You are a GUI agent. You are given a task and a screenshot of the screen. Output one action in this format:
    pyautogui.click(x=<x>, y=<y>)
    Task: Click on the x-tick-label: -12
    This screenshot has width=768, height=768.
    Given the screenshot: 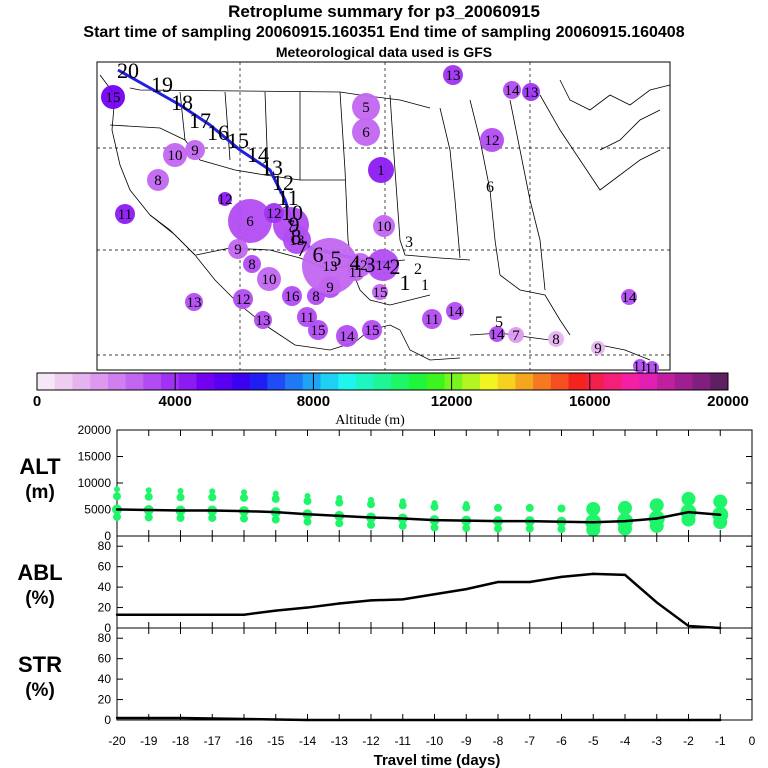 What is the action you would take?
    pyautogui.click(x=371, y=741)
    